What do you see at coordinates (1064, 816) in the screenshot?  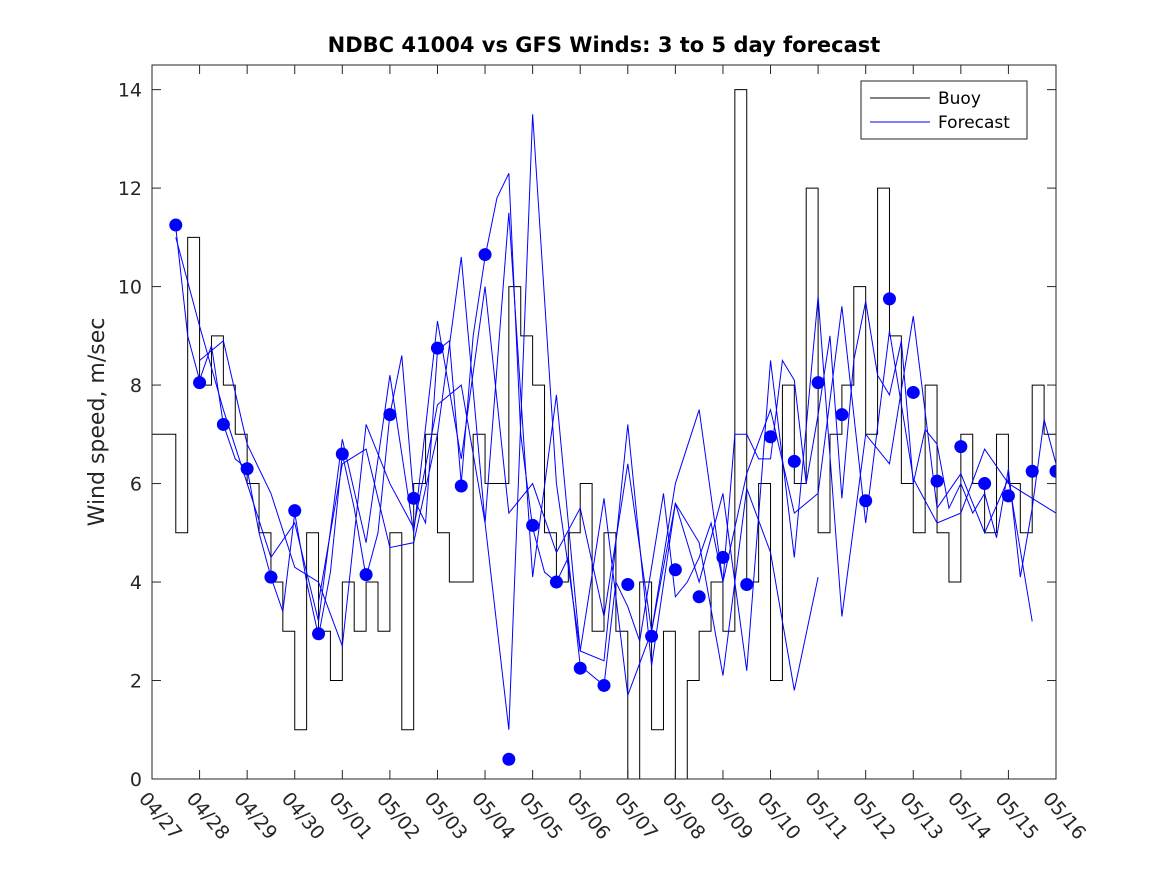 I see `x-tick-label: 05/16` at bounding box center [1064, 816].